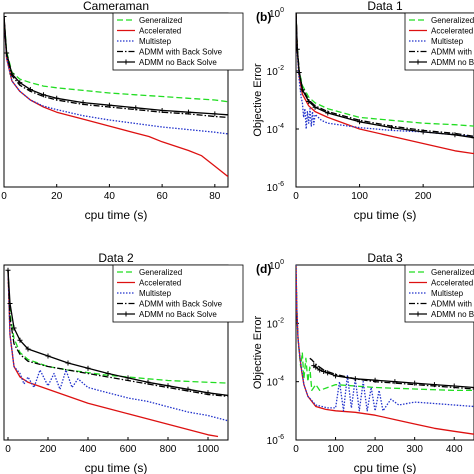 This screenshot has height=474, width=474. I want to click on y-tick-label: 10⁰, so click(276, 265).